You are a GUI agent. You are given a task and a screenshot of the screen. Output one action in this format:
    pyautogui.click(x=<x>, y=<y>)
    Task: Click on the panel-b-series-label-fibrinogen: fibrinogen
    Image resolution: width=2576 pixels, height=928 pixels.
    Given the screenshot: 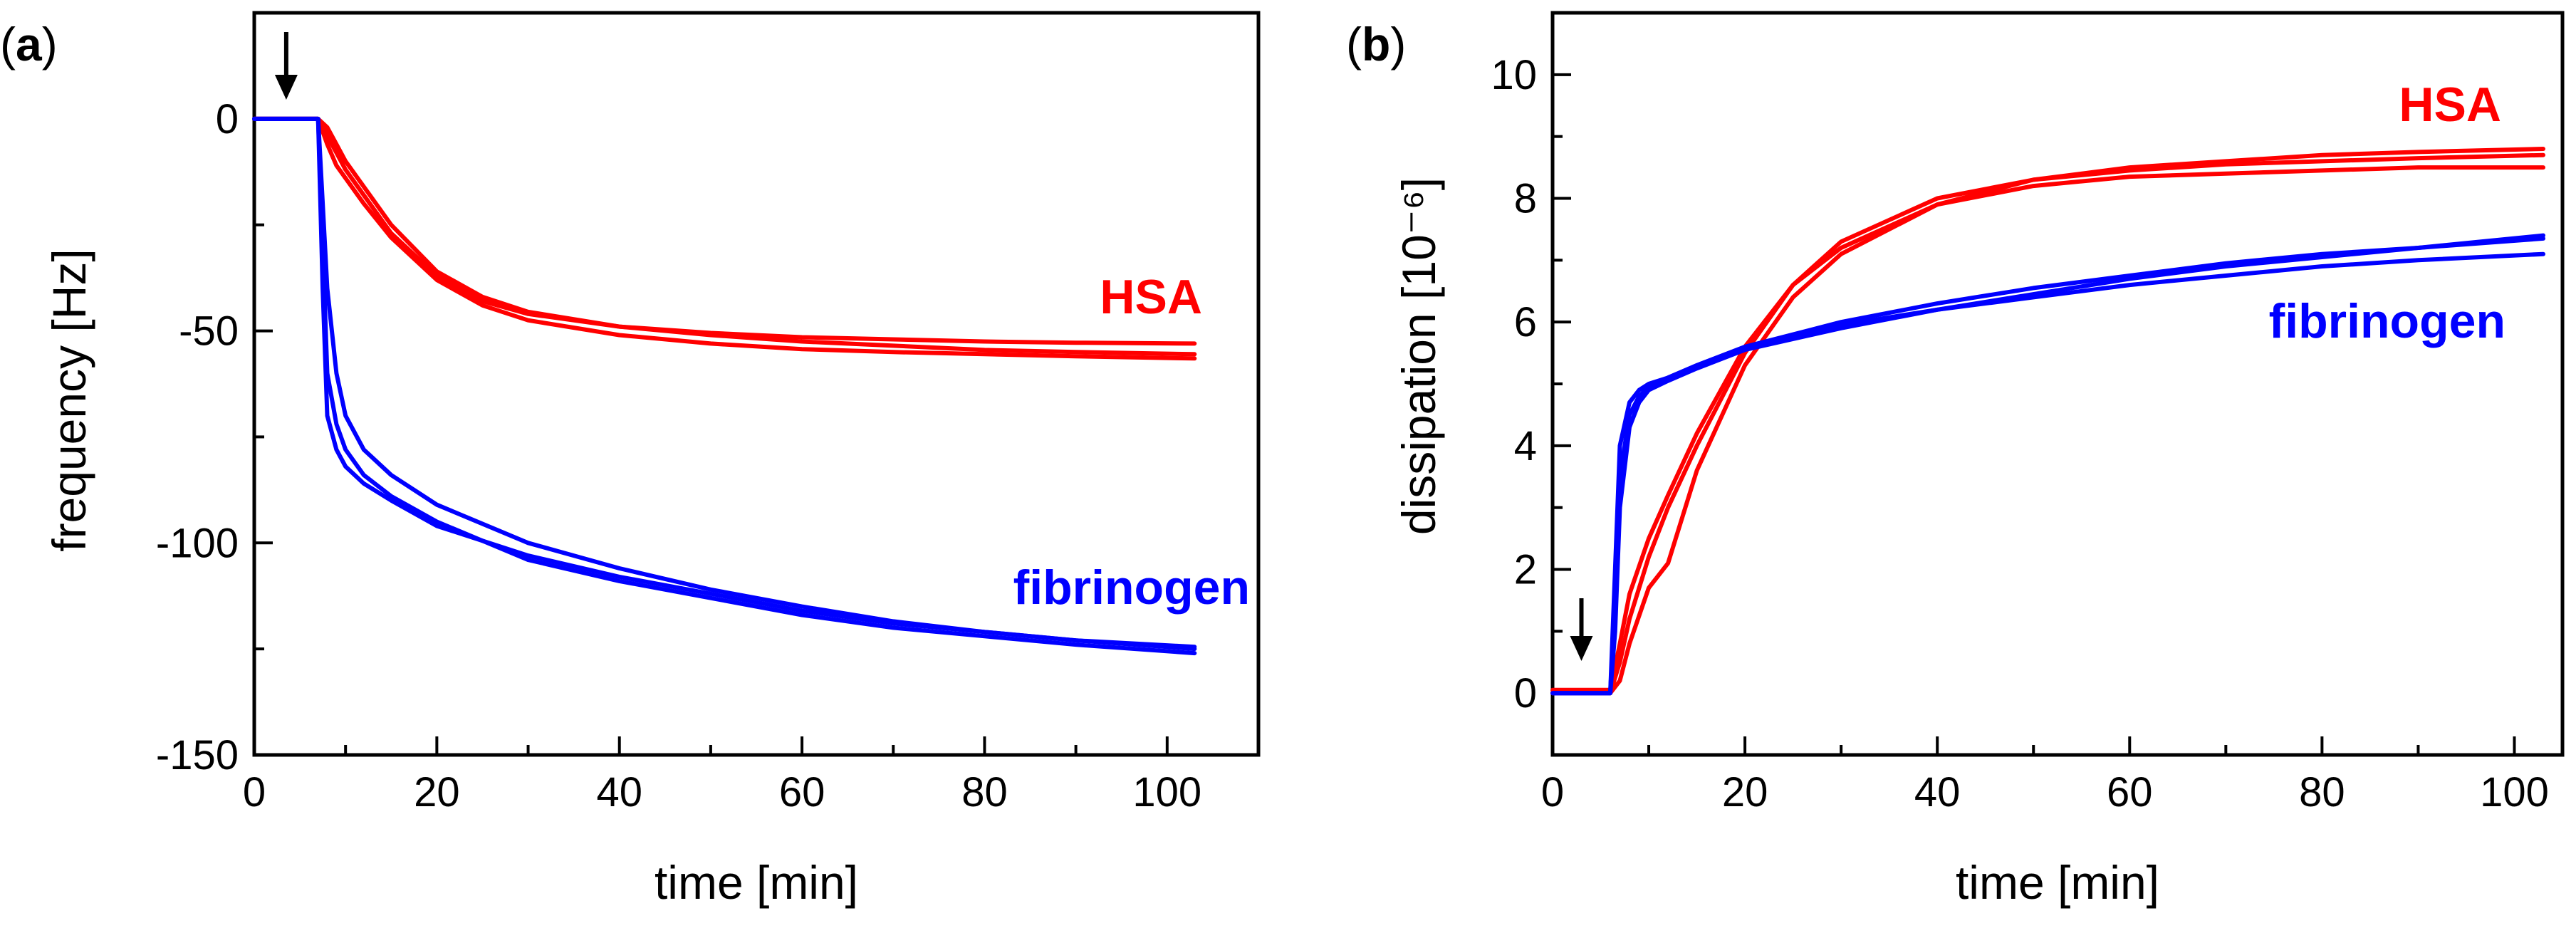 What is the action you would take?
    pyautogui.click(x=2387, y=321)
    